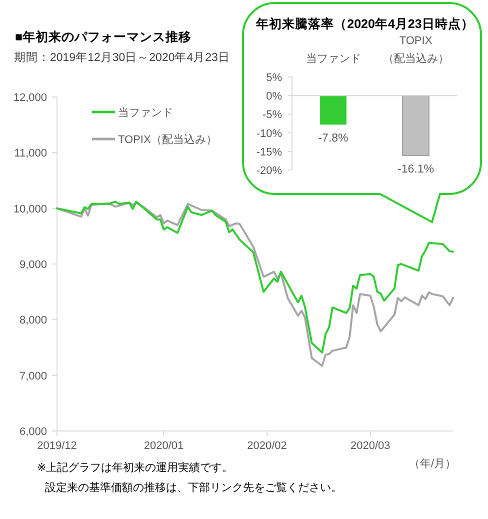 Image resolution: width=488 pixels, height=519 pixels. I want to click on y-tick-label: 10,000, so click(30, 209).